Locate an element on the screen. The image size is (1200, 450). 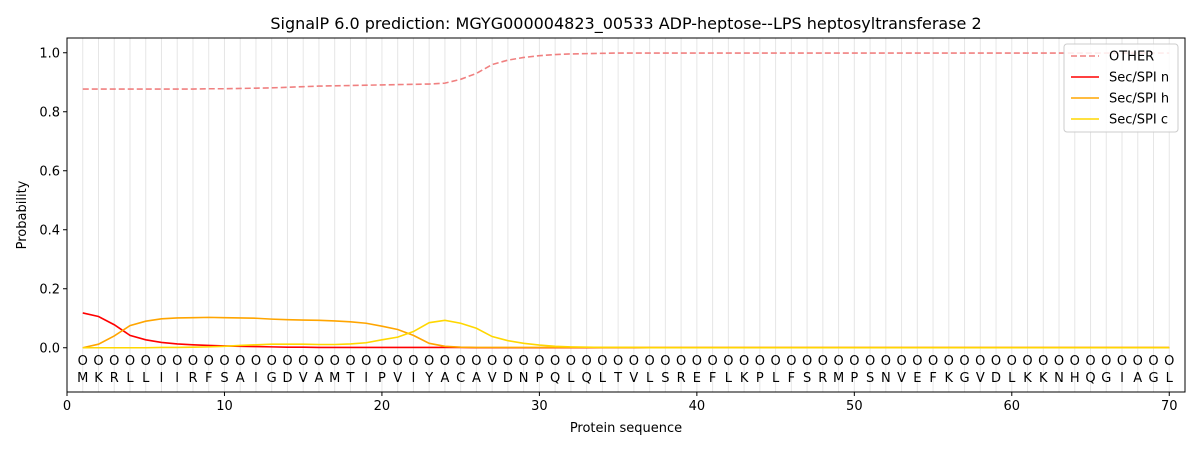
legend: OTHER Sec/SPI n Sec/SPI h Sec/SPI c is located at coordinates (1121, 88).